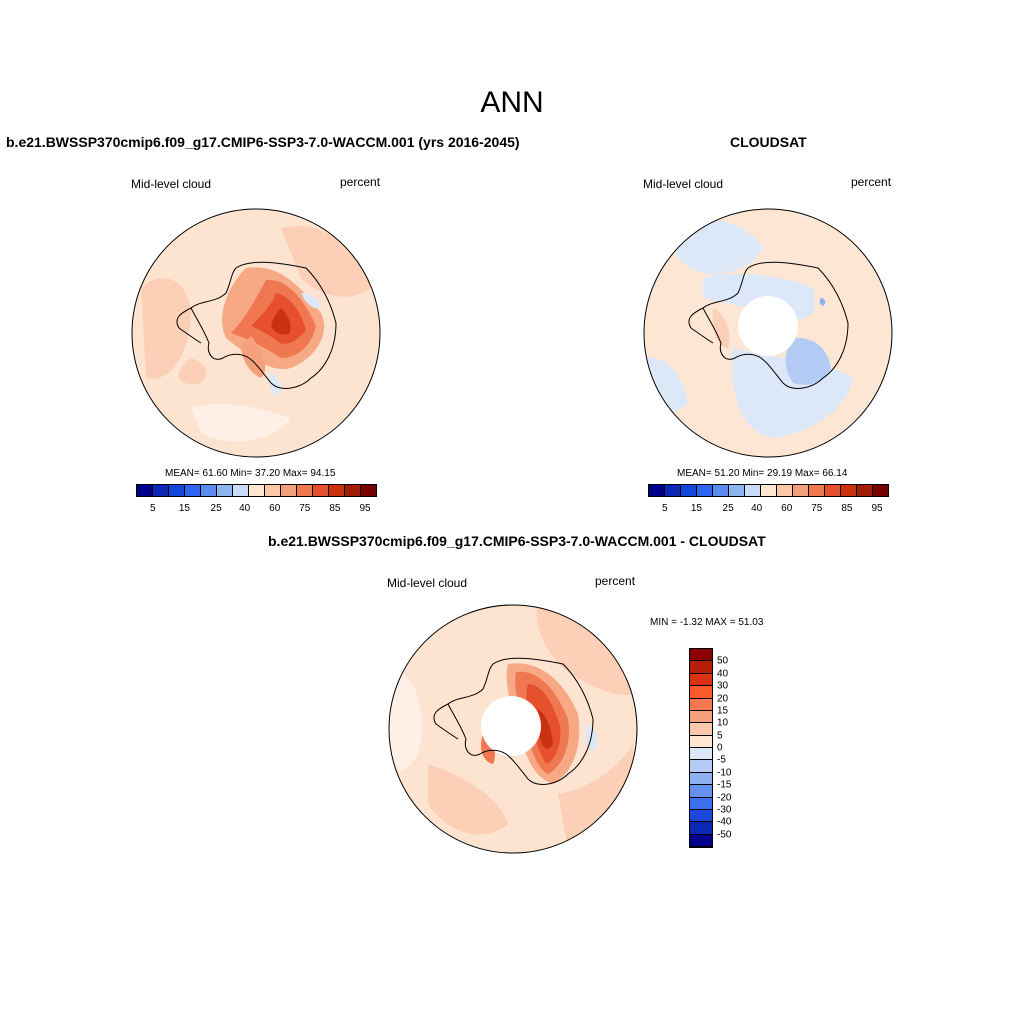 Image resolution: width=1024 pixels, height=1024 pixels. Describe the element at coordinates (707, 622) in the screenshot. I see `panel3-stats: MIN = -1.32 MAX = 51.03` at that location.